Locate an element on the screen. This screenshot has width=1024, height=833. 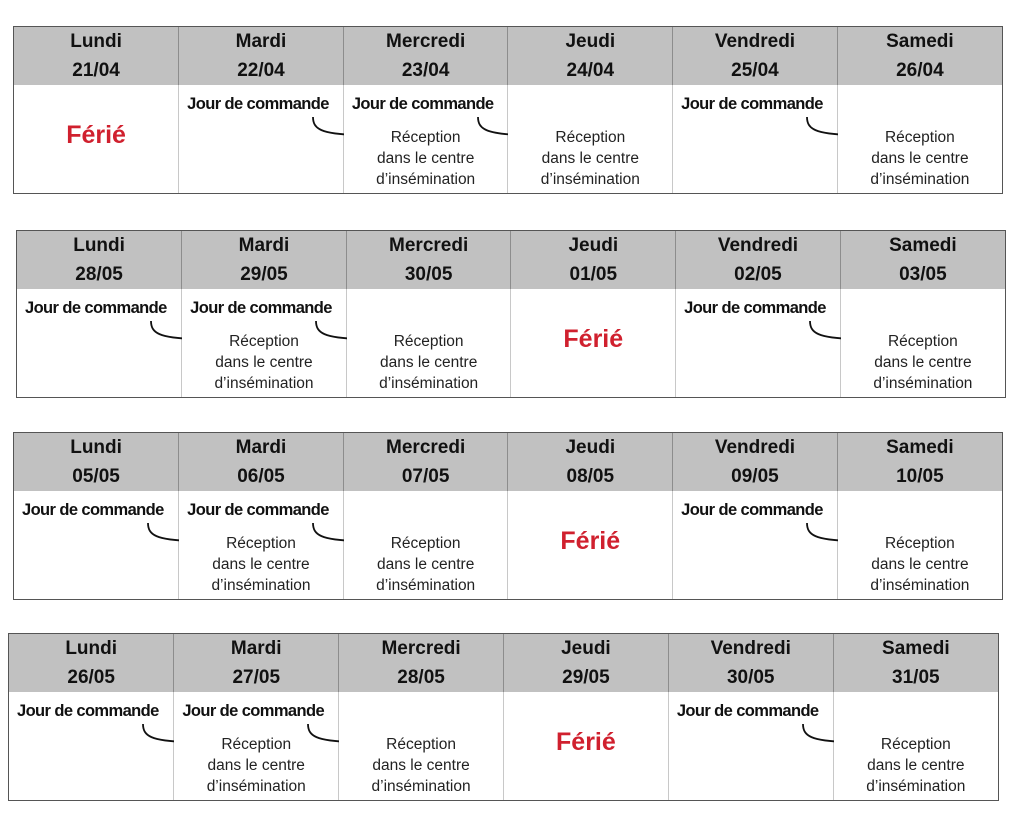
day-header-vendredi: Vendredi 09/05 is located at coordinates (755, 462).